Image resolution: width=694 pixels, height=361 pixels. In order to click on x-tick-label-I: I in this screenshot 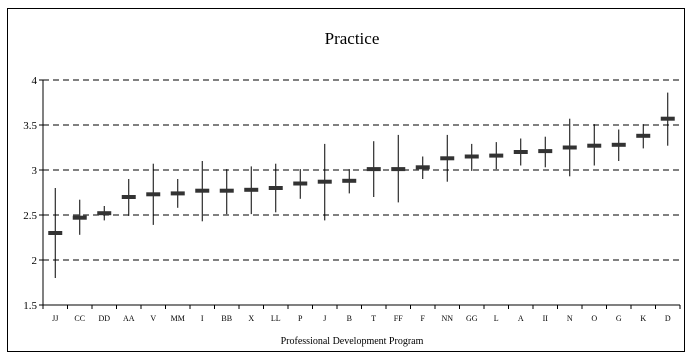, I will do `click(202, 318)`.